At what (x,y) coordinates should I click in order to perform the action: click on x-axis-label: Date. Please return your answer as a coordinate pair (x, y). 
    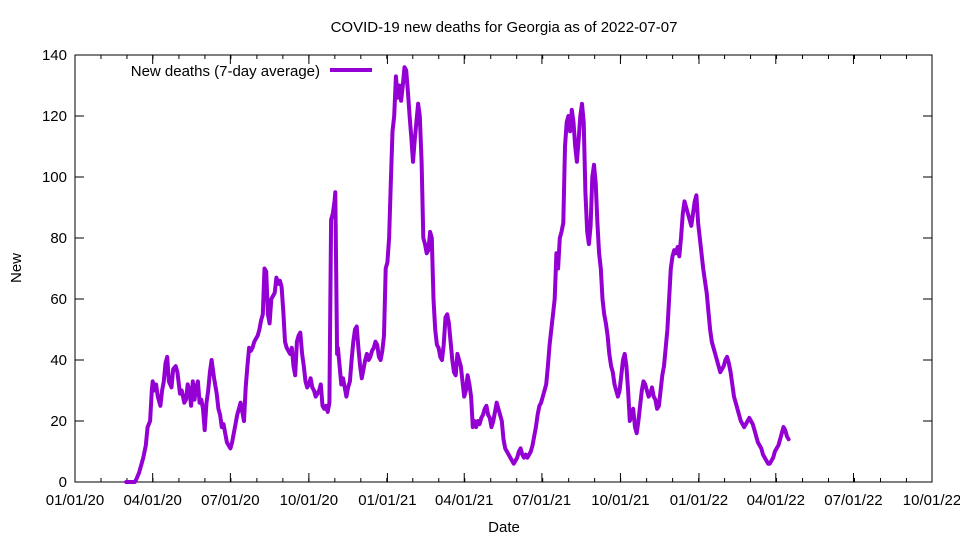
    Looking at the image, I should click on (504, 527).